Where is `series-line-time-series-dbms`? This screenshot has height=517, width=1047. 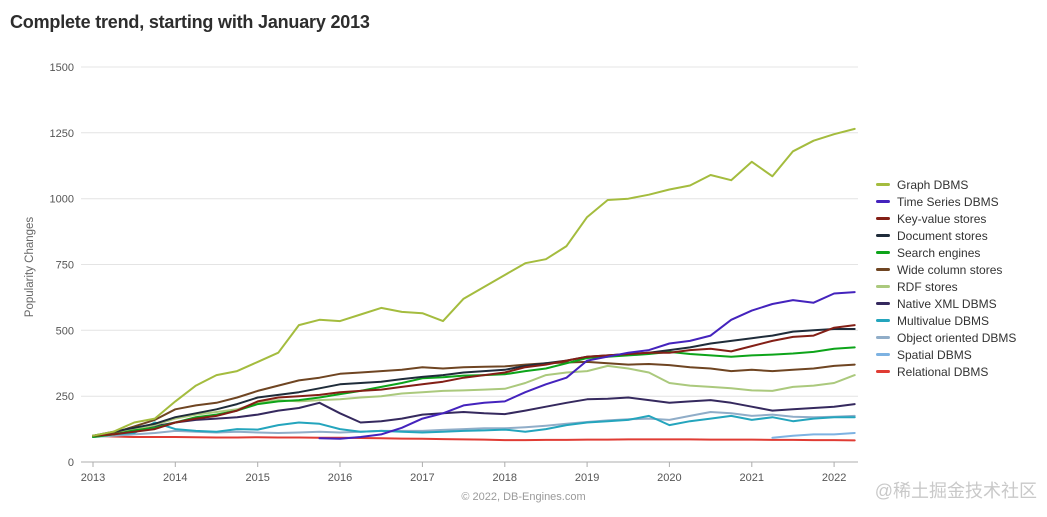
series-line-time-series-dbms is located at coordinates (587, 365).